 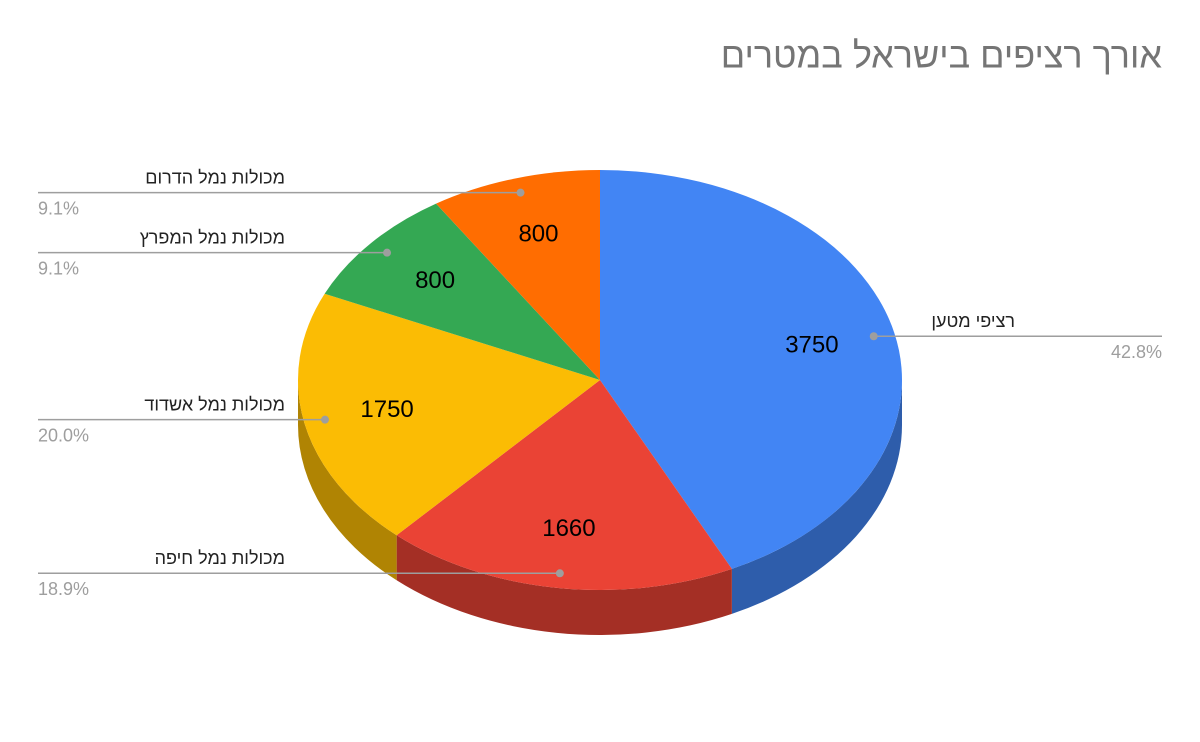 What do you see at coordinates (215, 177) in the screenshot?
I see `category-label: מכולות נמל הדרום` at bounding box center [215, 177].